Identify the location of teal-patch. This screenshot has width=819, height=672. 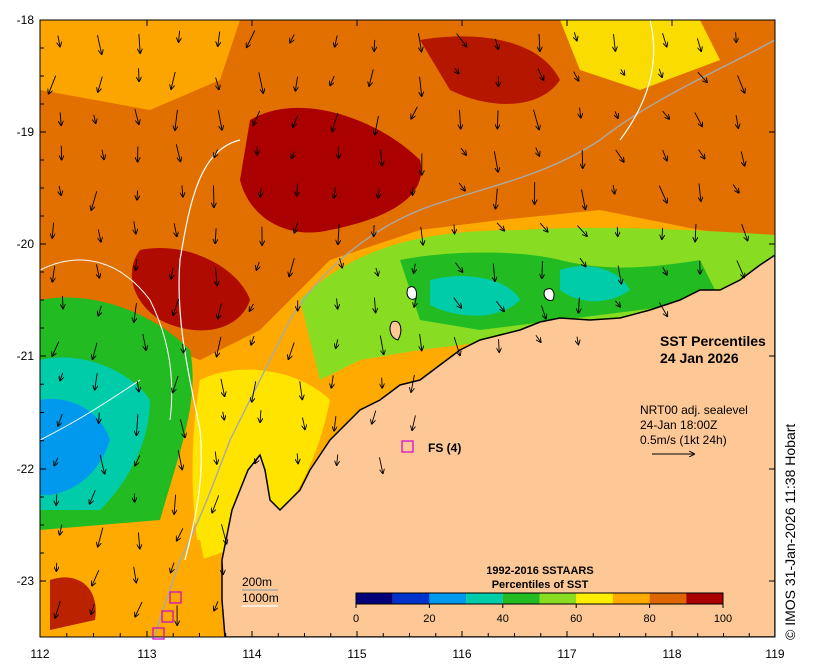
(475, 296).